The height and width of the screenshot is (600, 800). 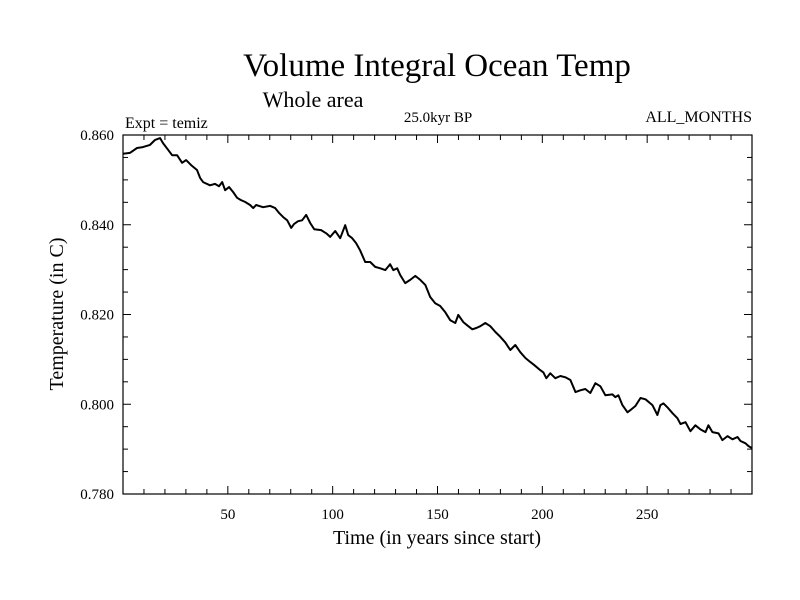 I want to click on x-tick-label: 250, so click(x=647, y=515).